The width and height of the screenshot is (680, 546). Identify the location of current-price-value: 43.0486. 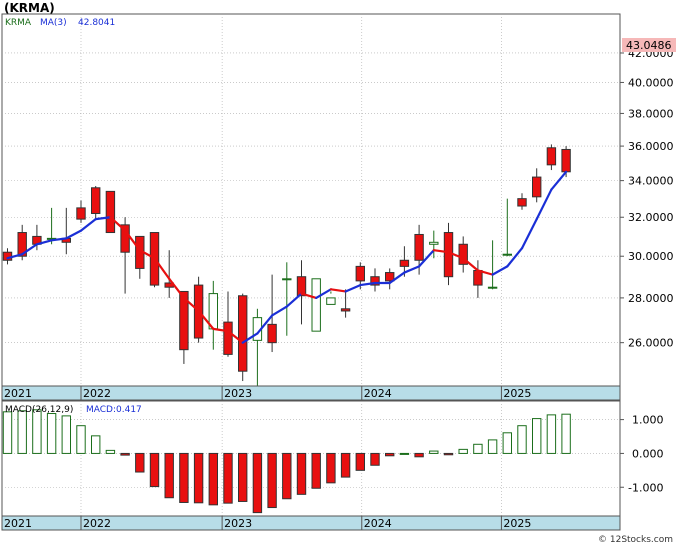
(649, 45).